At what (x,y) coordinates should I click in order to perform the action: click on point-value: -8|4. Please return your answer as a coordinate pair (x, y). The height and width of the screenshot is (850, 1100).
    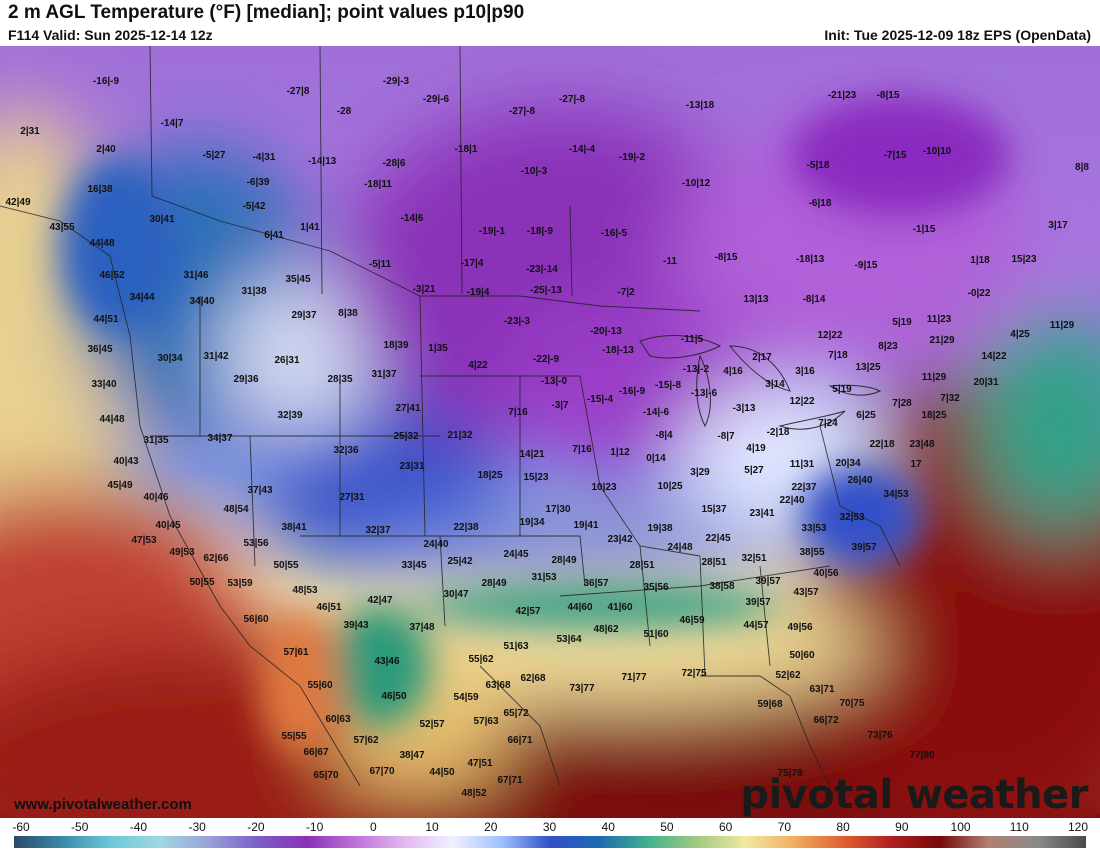
    Looking at the image, I should click on (664, 435).